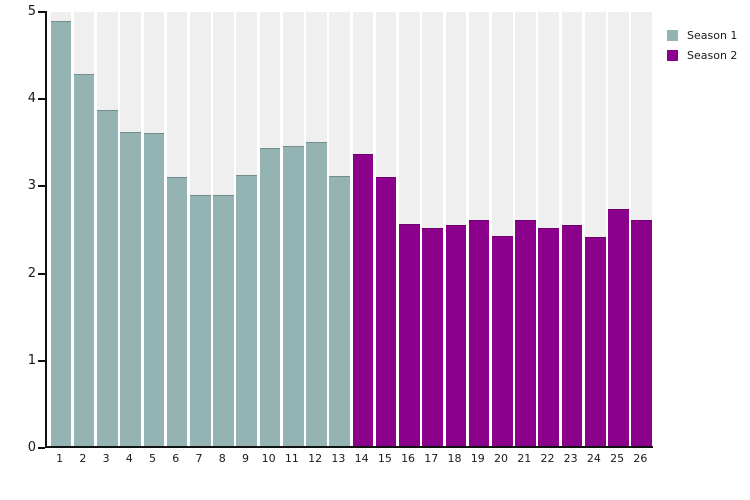 The width and height of the screenshot is (750, 500). What do you see at coordinates (31, 447) in the screenshot?
I see `y-tick-label: 0` at bounding box center [31, 447].